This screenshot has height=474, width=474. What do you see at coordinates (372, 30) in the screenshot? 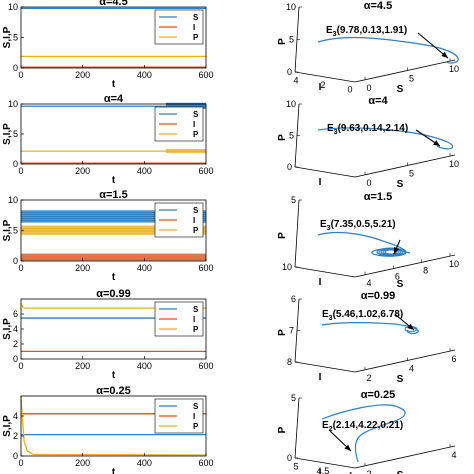
I see `equilibrium-coords: (9.78,0.13,1.91)` at bounding box center [372, 30].